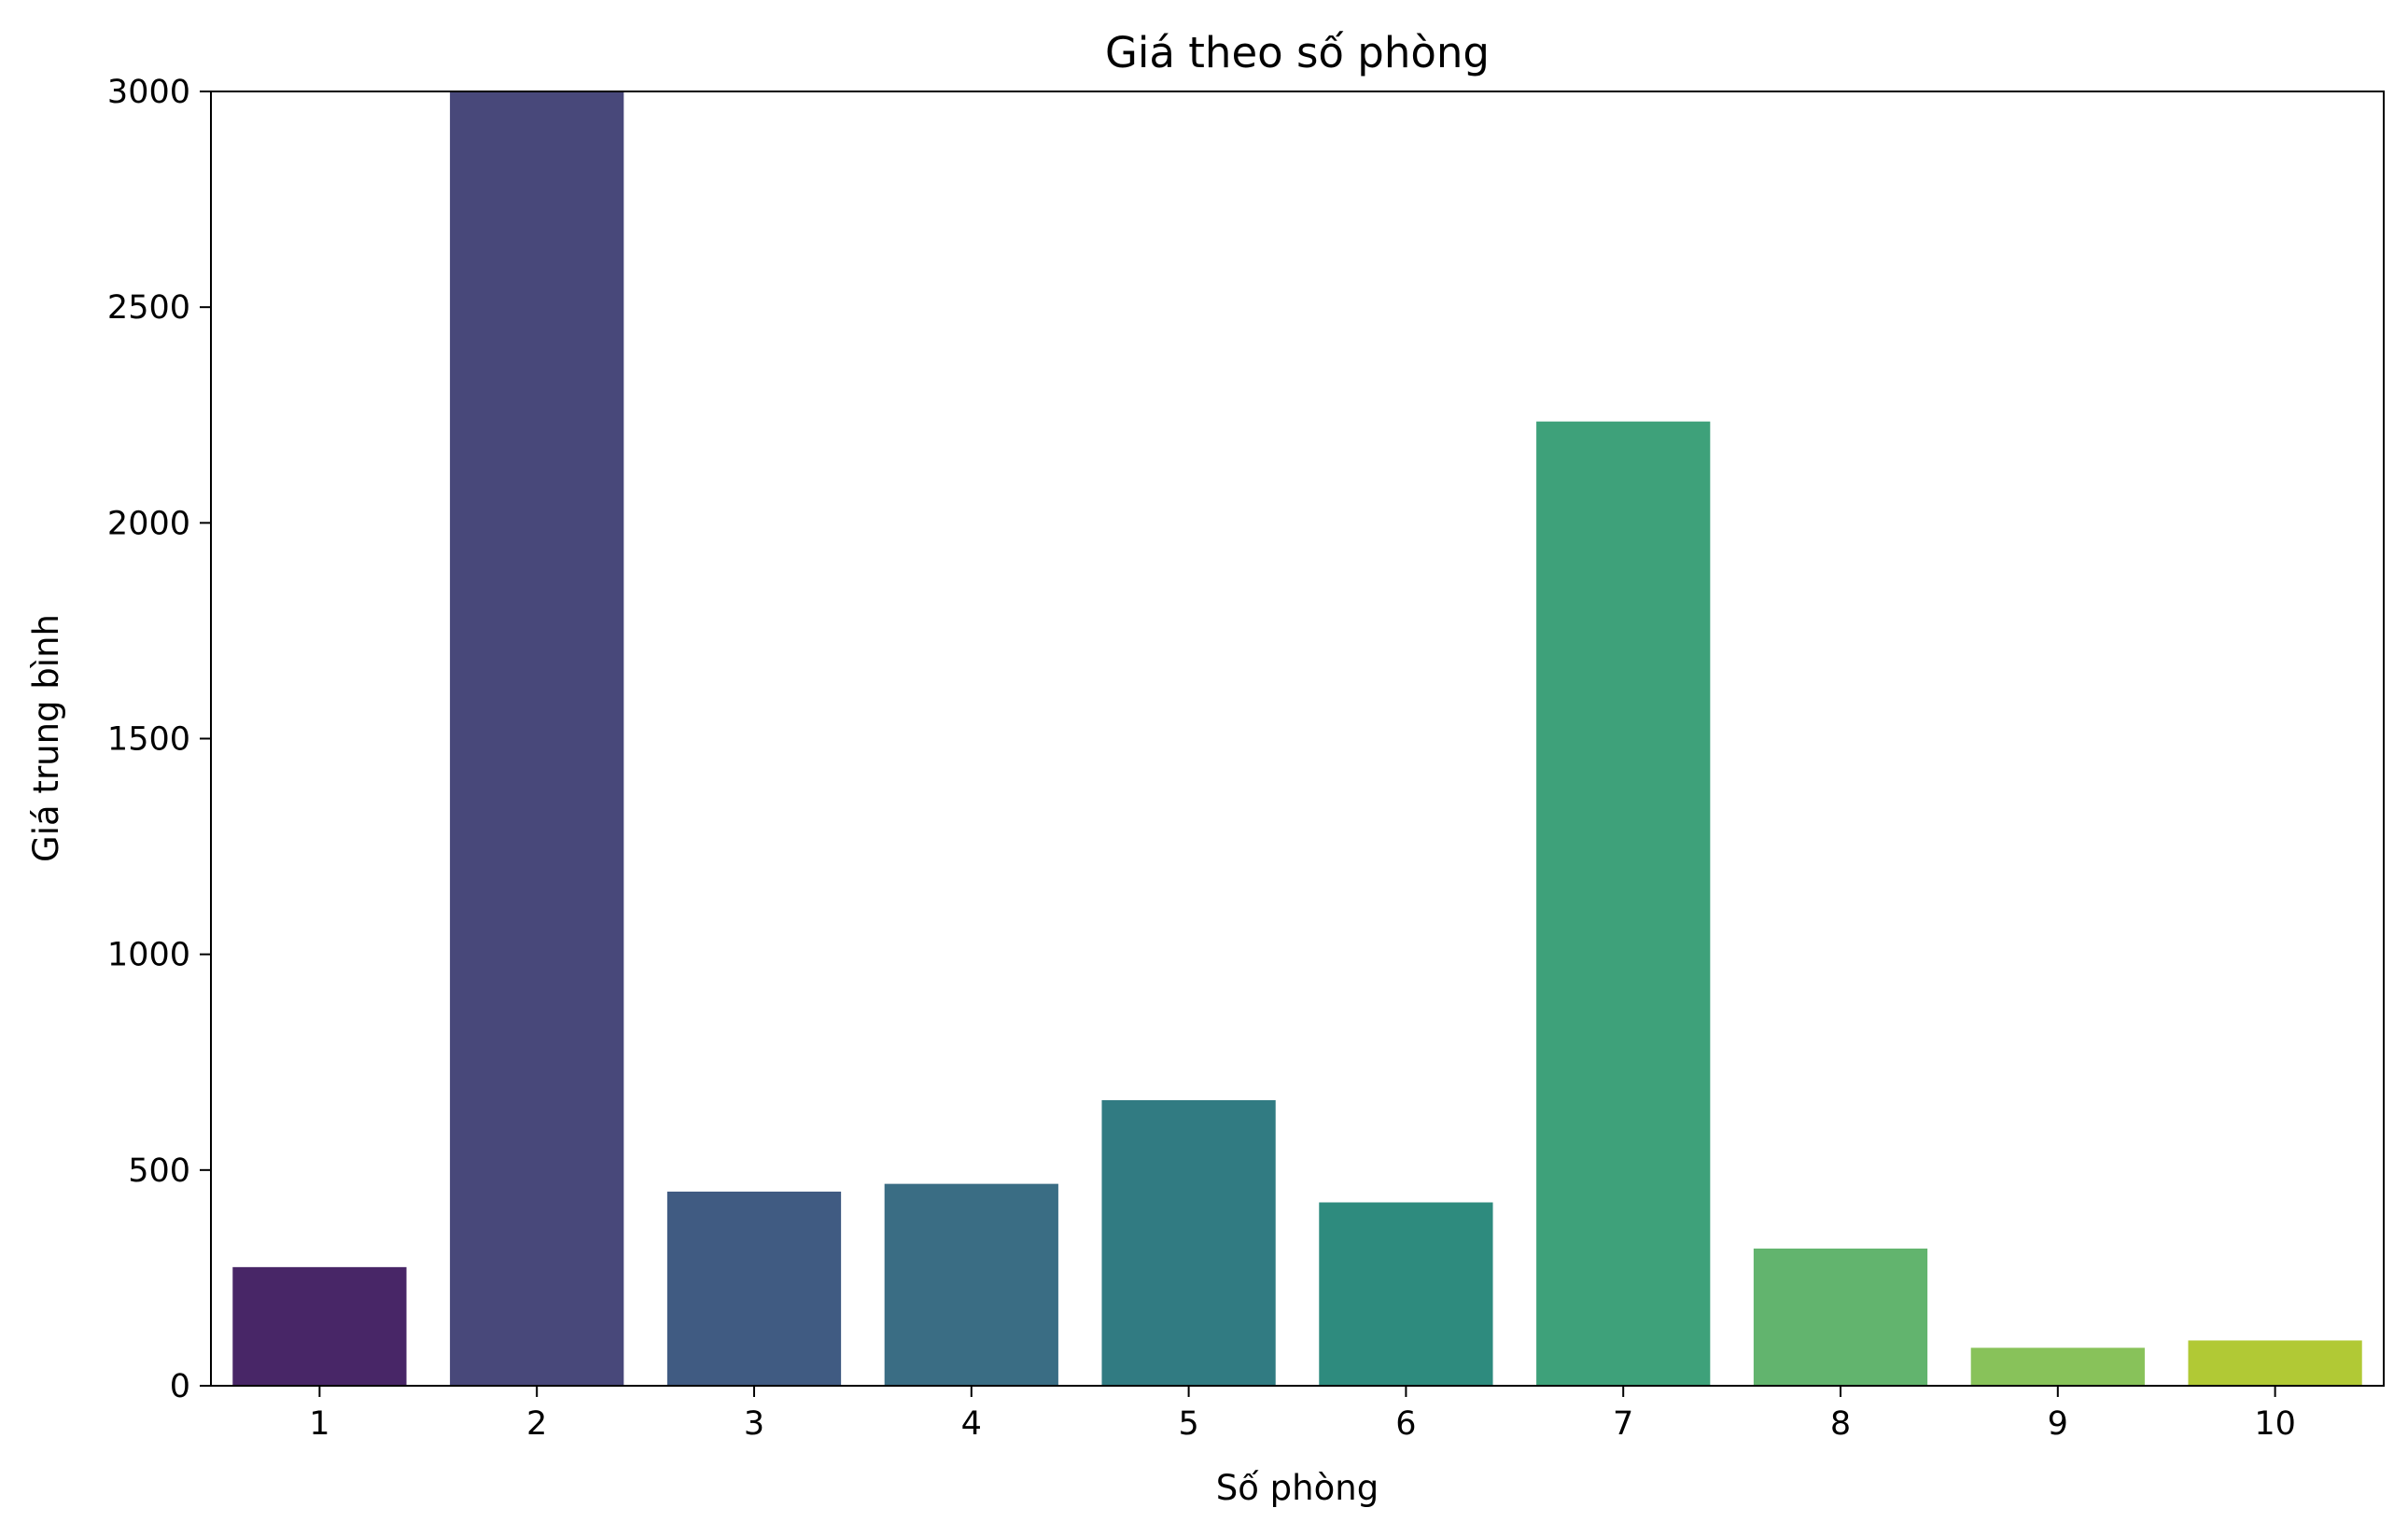 This screenshot has height=1536, width=2408. I want to click on x-tick-label: 3, so click(754, 1424).